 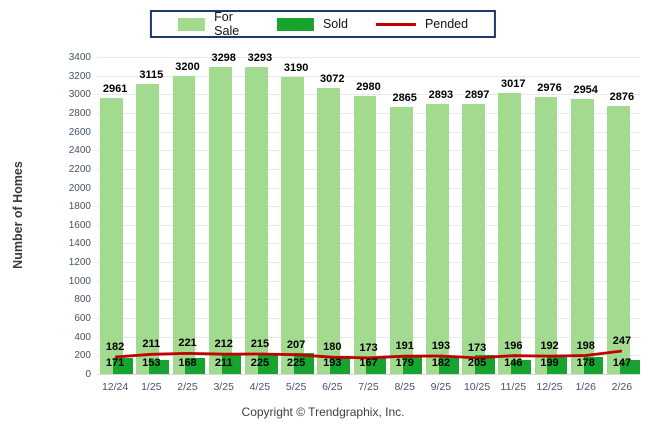 I want to click on sold-value-label: 211, so click(x=223, y=363).